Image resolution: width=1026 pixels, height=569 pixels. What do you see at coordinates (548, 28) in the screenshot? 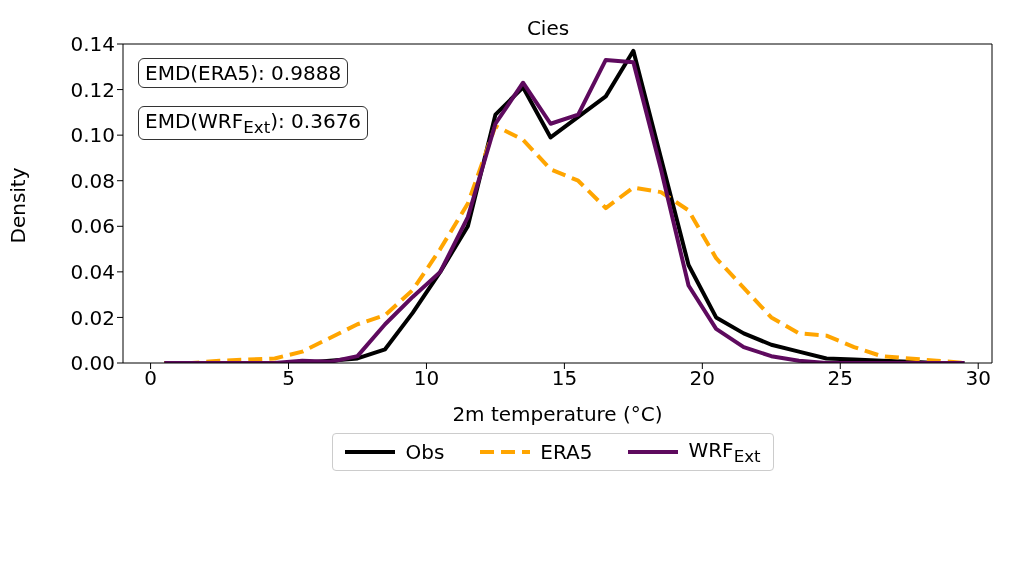
I see `chart-title: Cies` at bounding box center [548, 28].